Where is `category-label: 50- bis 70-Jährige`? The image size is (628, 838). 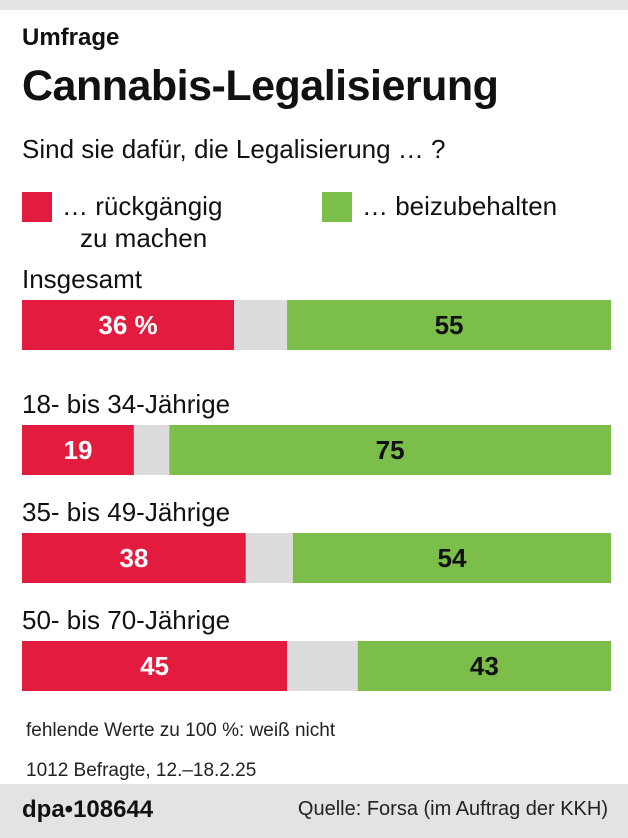 category-label: 50- bis 70-Jährige is located at coordinates (126, 620).